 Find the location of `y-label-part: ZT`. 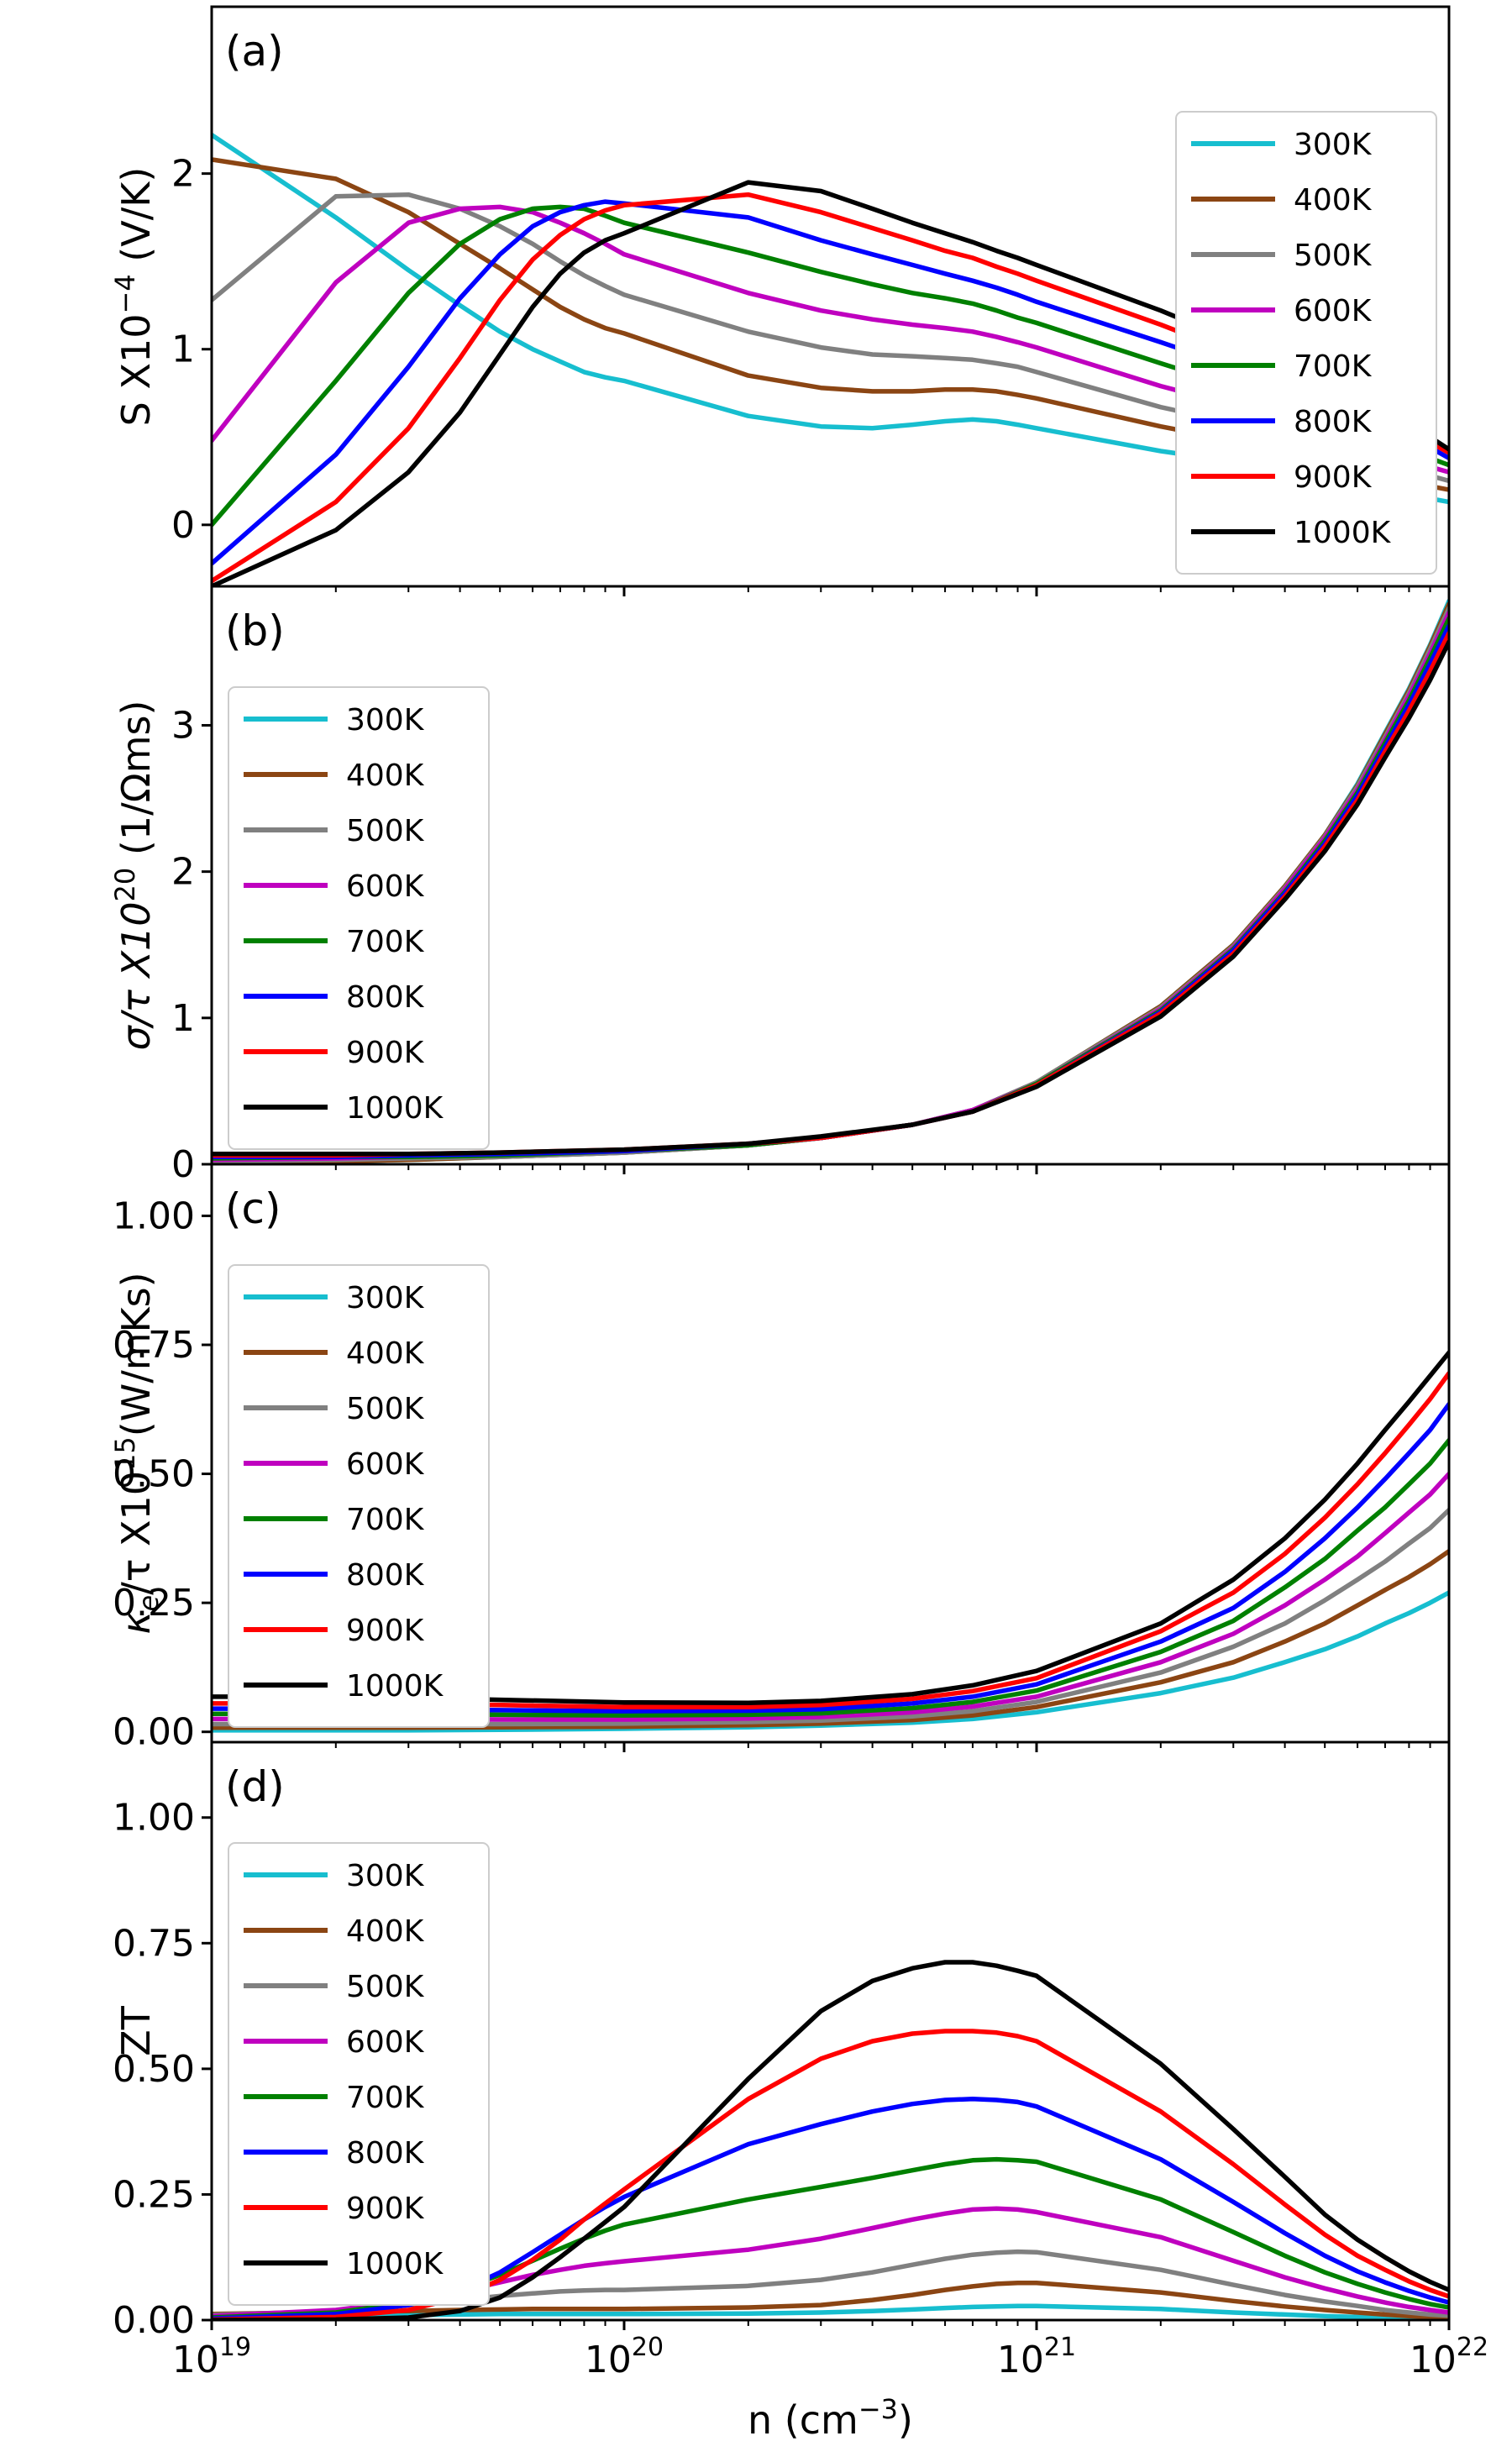

y-label-part: ZT is located at coordinates (136, 2030).